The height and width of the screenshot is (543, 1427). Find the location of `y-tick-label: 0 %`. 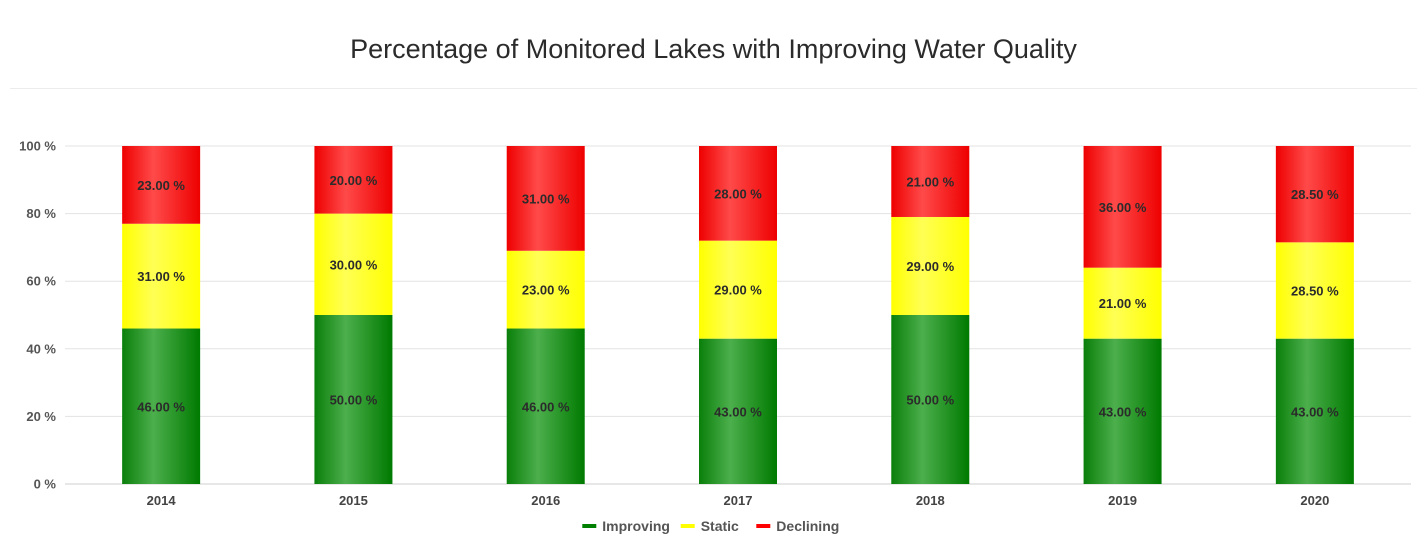

y-tick-label: 0 % is located at coordinates (45, 484).